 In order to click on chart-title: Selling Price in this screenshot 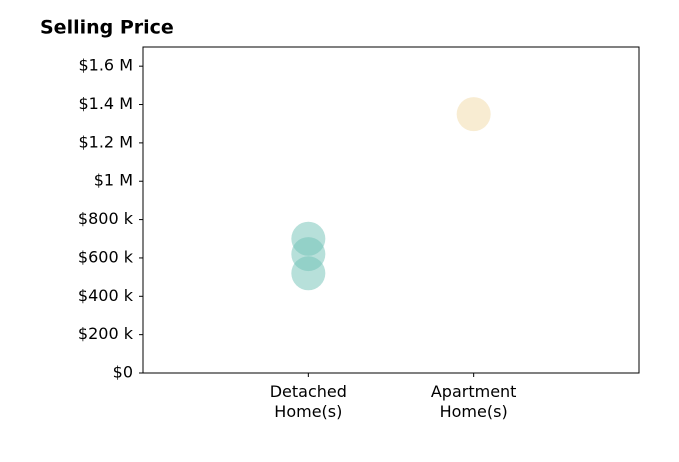, I will do `click(107, 28)`.